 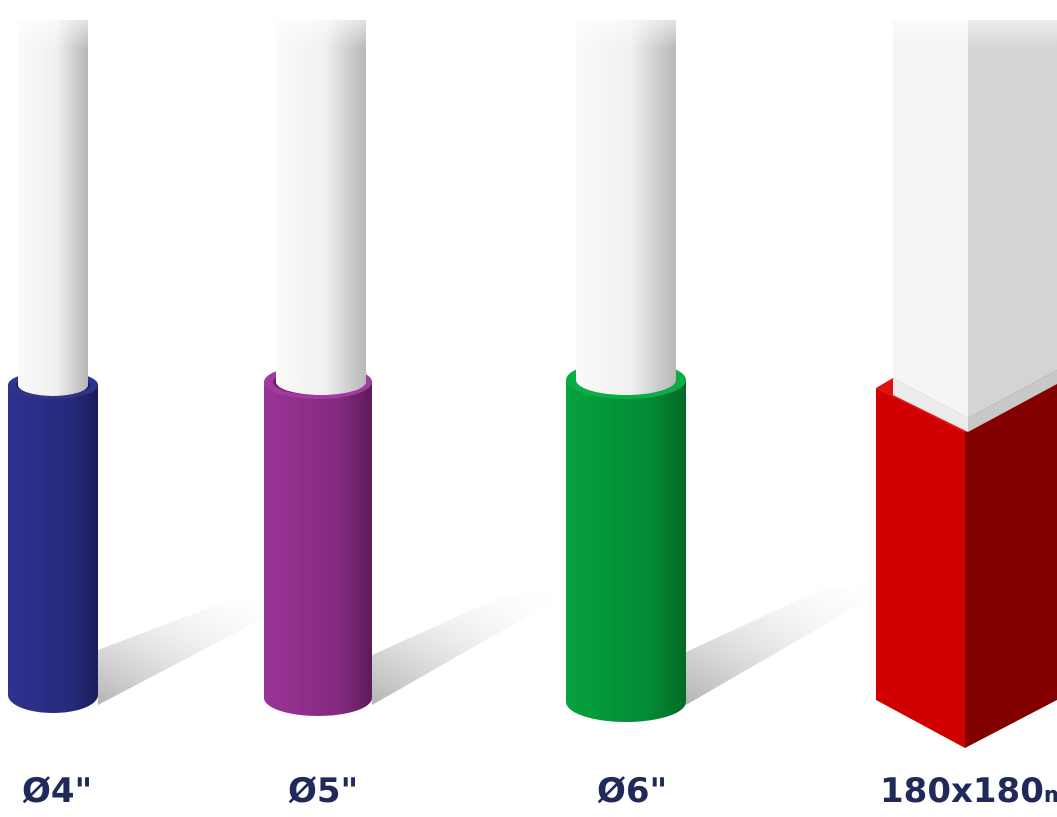 I want to click on size-label-text: 180x180, so click(x=962, y=791).